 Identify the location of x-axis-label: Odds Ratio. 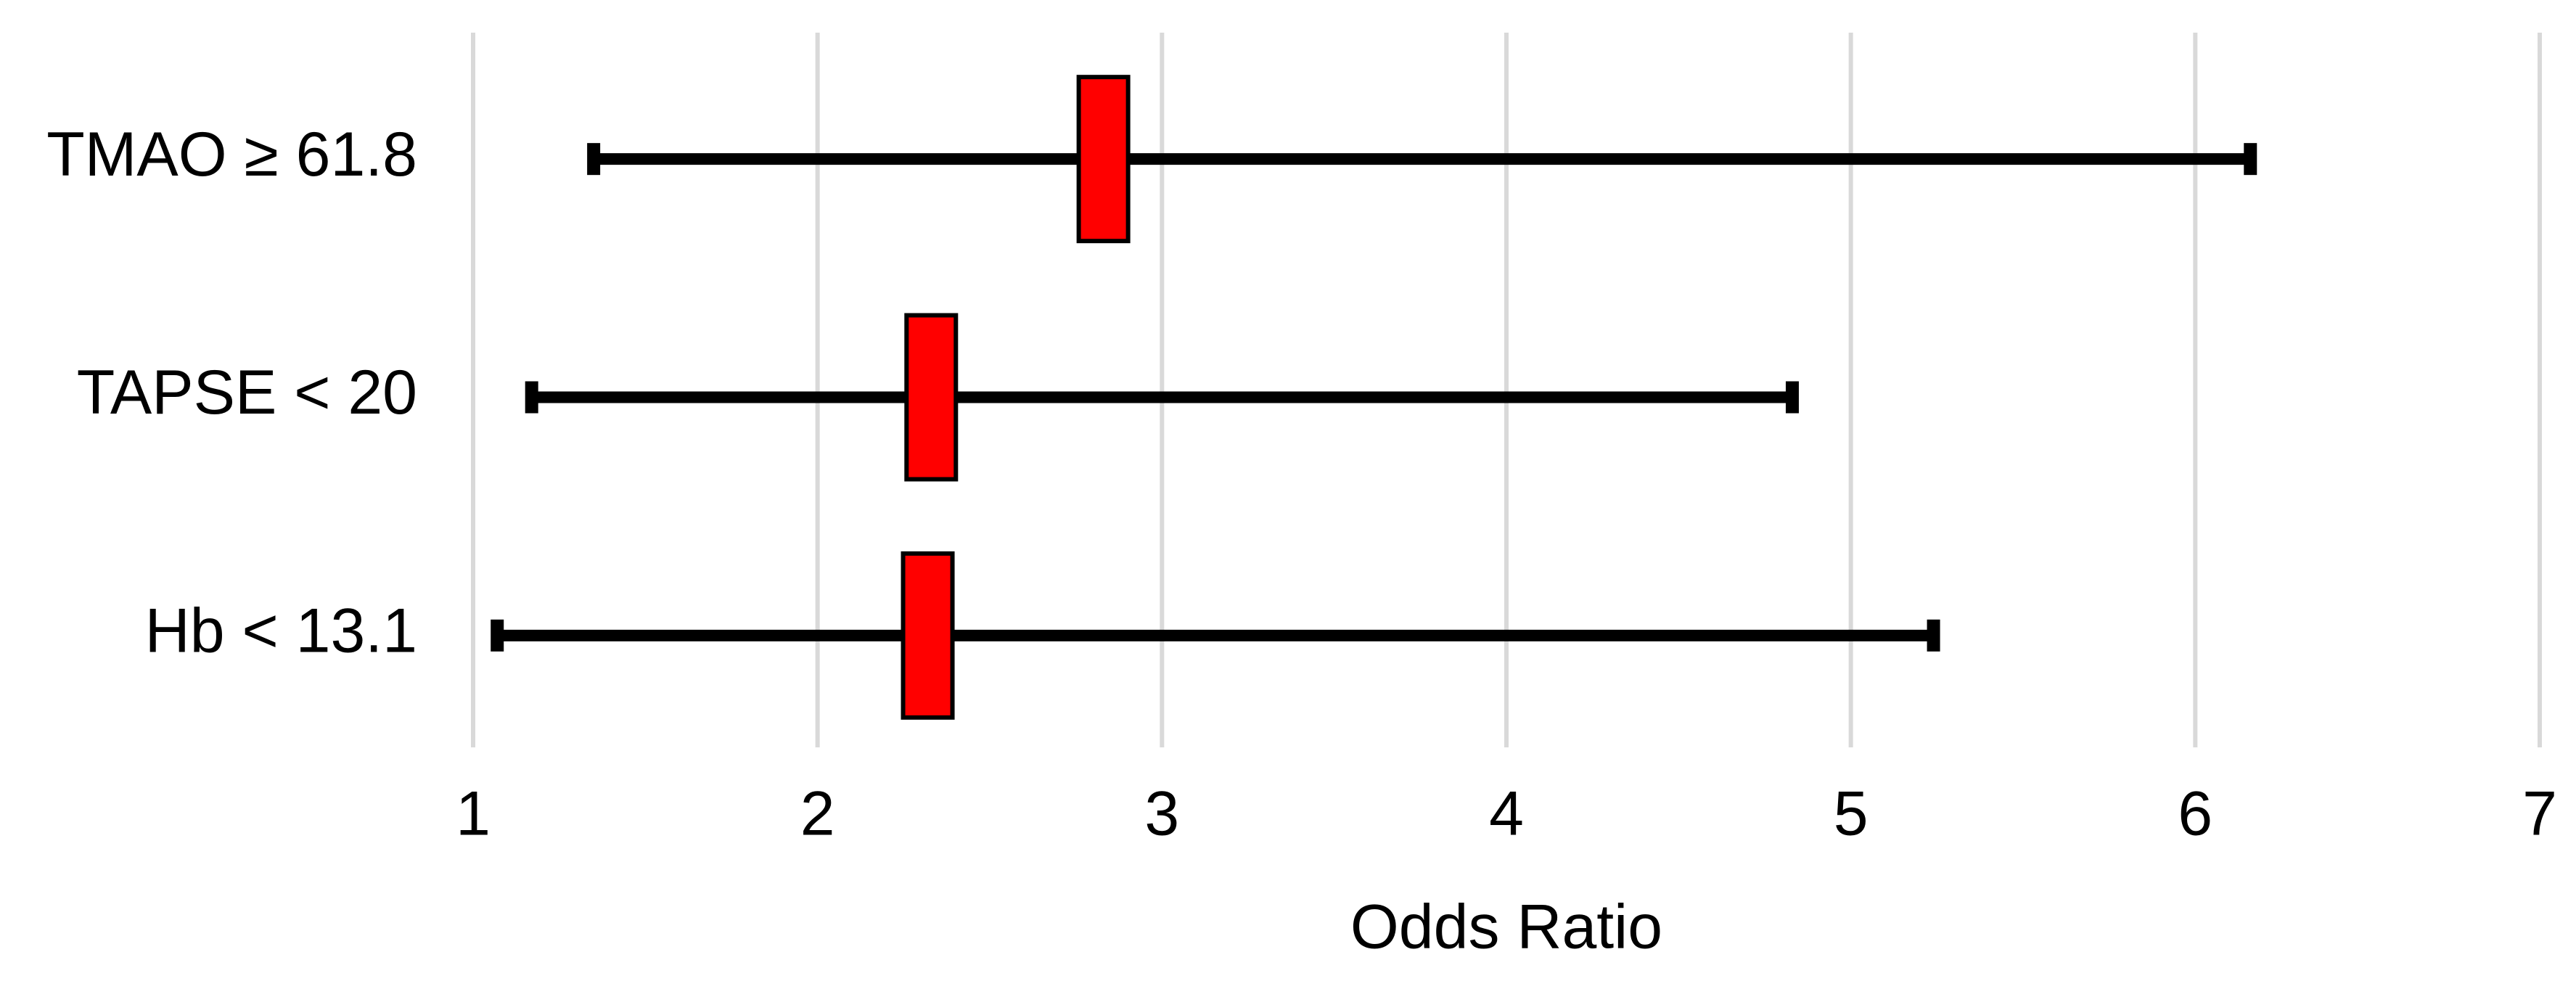
(1506, 927).